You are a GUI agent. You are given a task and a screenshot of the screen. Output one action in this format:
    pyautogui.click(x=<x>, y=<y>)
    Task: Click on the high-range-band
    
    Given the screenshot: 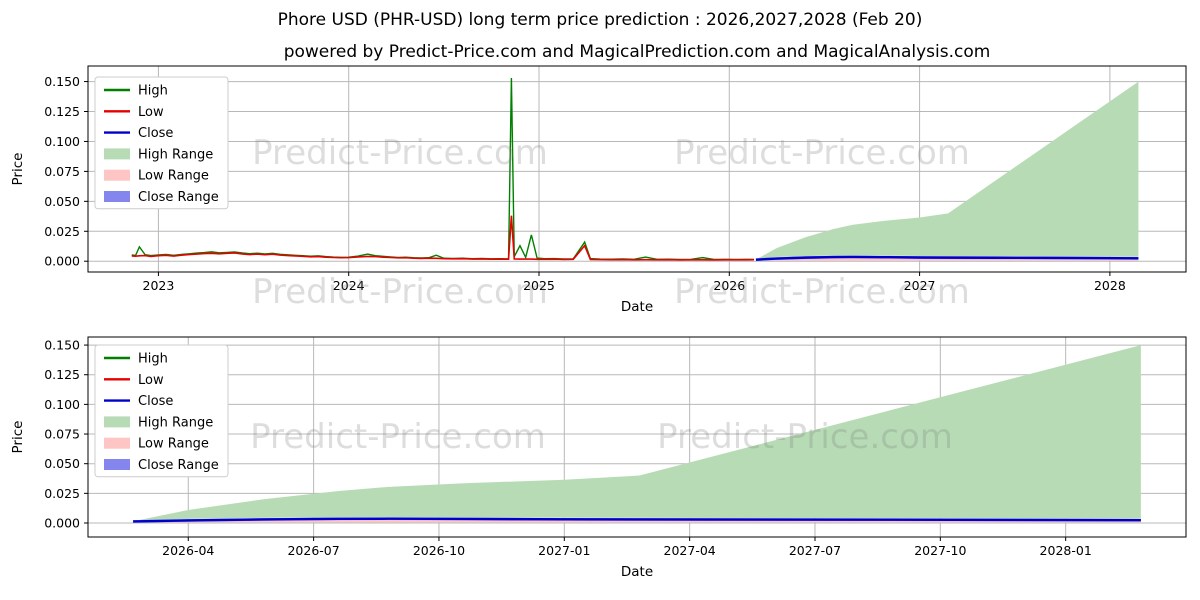 What is the action you would take?
    pyautogui.click(x=947, y=170)
    